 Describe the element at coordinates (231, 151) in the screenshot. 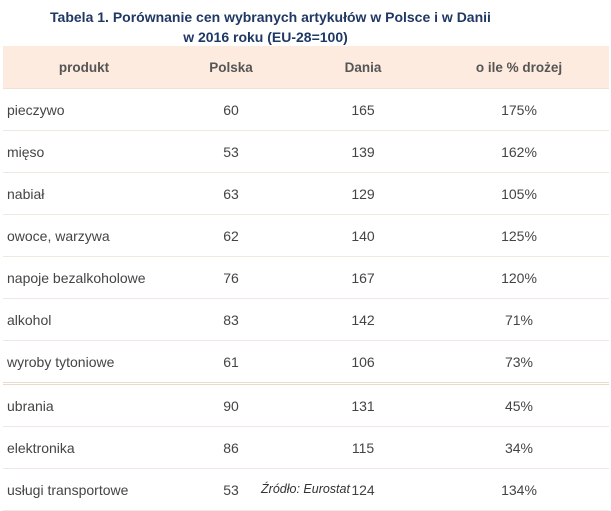

I see `cell-polska: 53` at that location.